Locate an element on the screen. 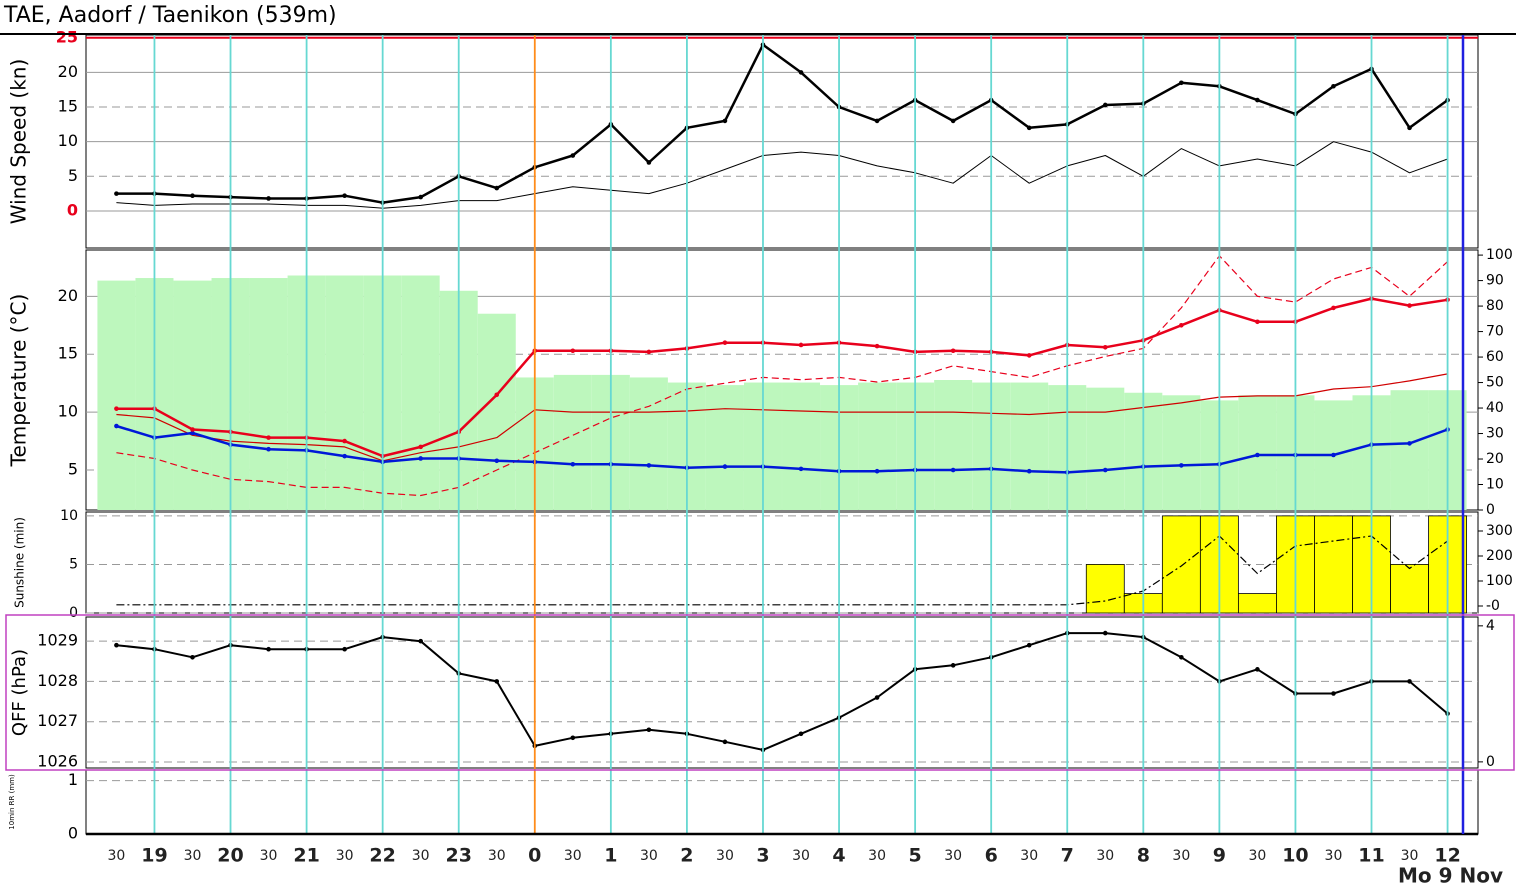 The height and width of the screenshot is (894, 1516). y2-tick-label: 200 is located at coordinates (1499, 556).